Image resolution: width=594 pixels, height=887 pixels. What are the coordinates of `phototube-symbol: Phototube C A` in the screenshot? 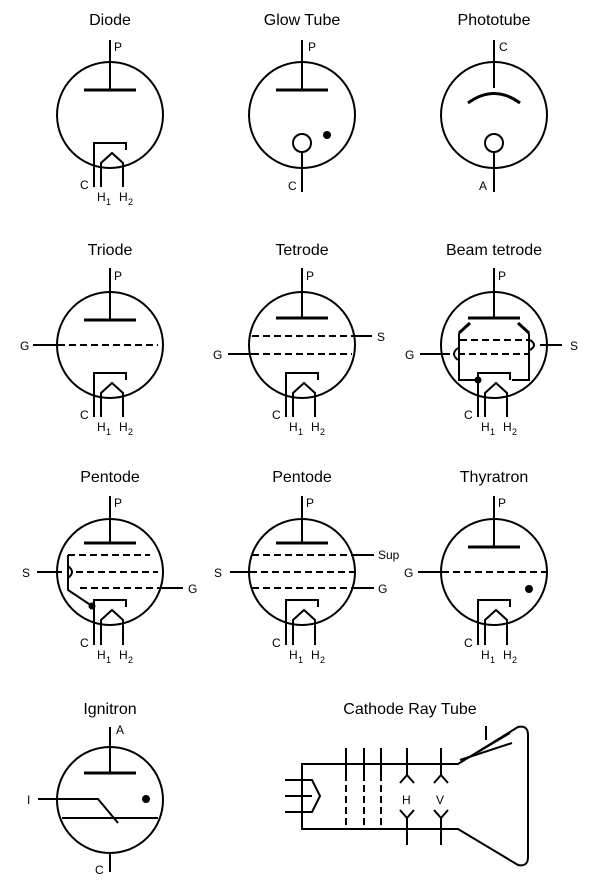 It's located at (494, 102).